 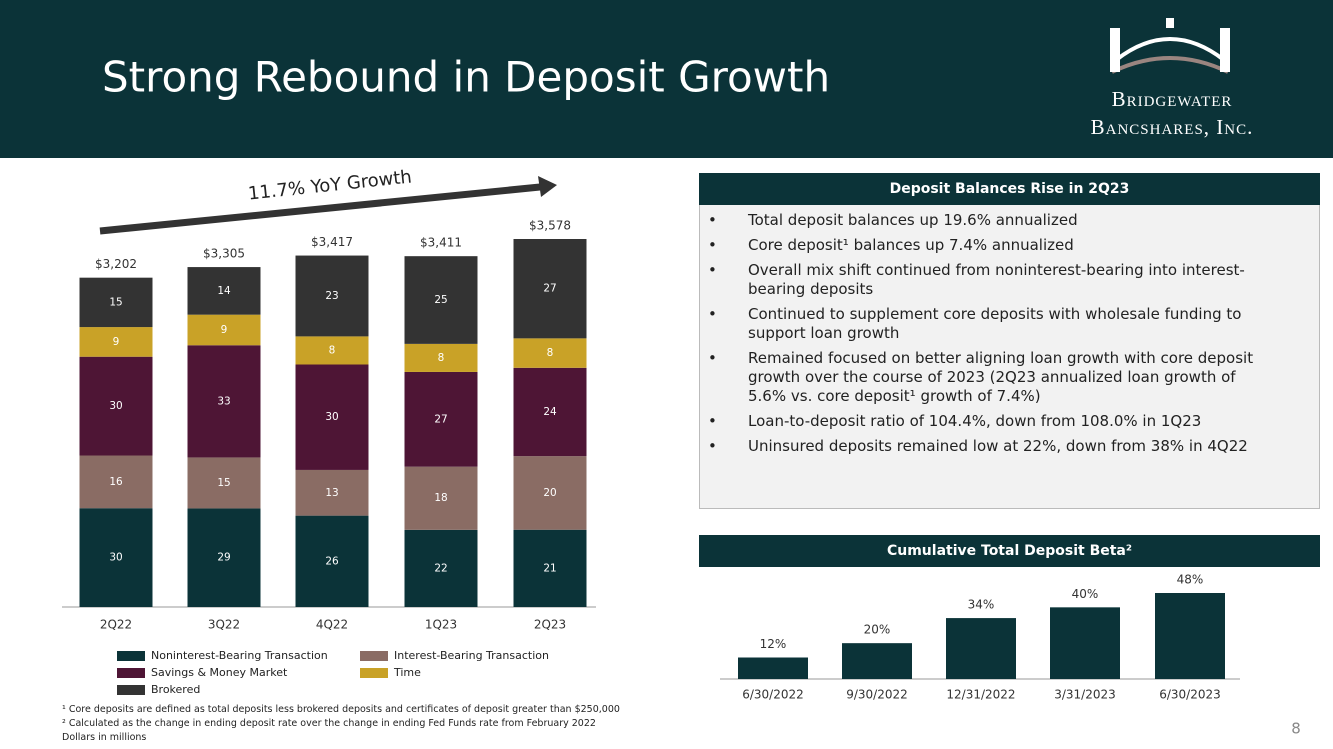 What do you see at coordinates (773, 644) in the screenshot?
I see `value-label: 12%` at bounding box center [773, 644].